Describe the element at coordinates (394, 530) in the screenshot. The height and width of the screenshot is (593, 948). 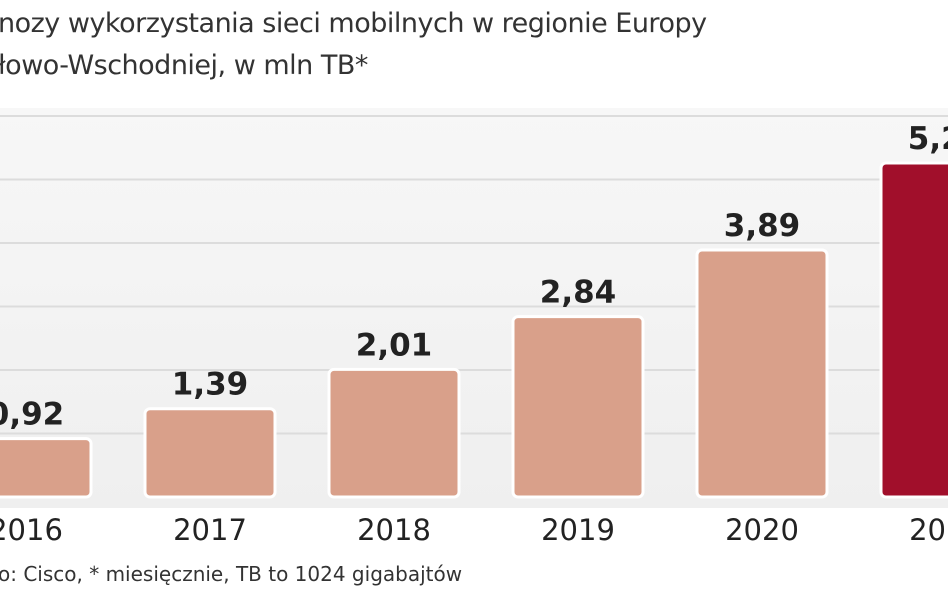
I see `x-tick-label-2018: 2018` at that location.